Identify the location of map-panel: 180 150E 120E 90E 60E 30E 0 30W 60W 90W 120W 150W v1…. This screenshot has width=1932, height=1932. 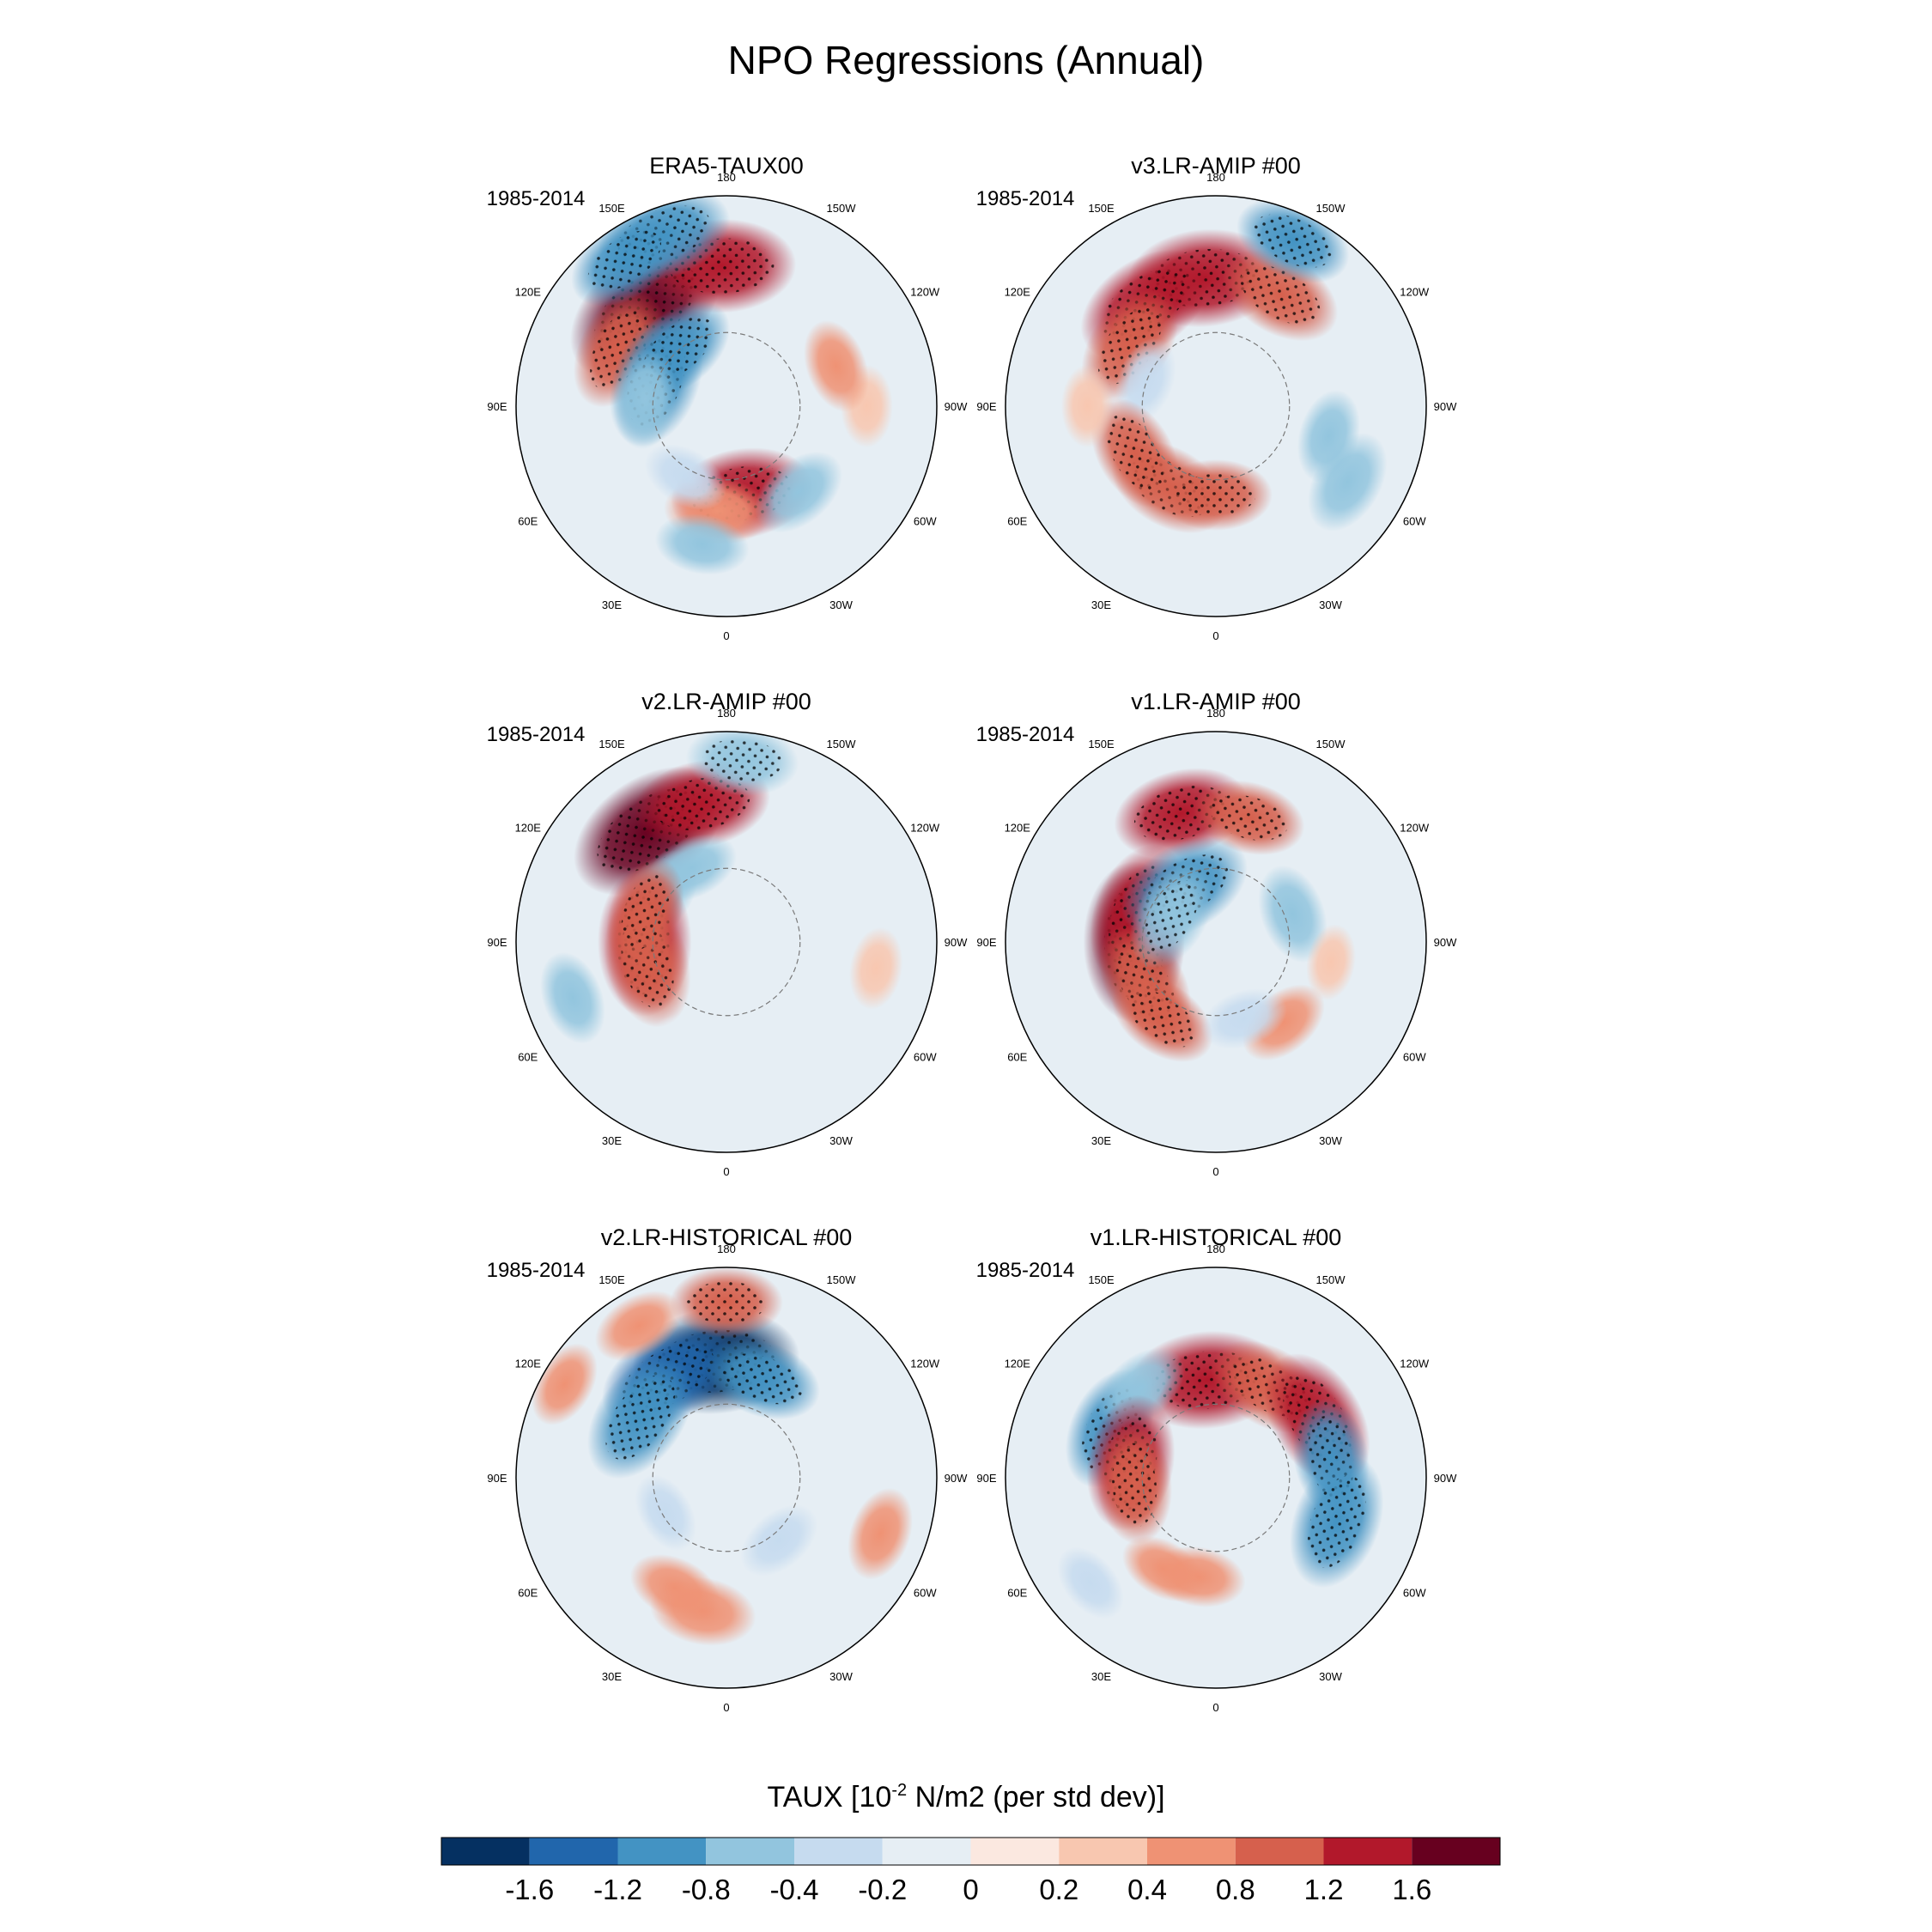
(1217, 933).